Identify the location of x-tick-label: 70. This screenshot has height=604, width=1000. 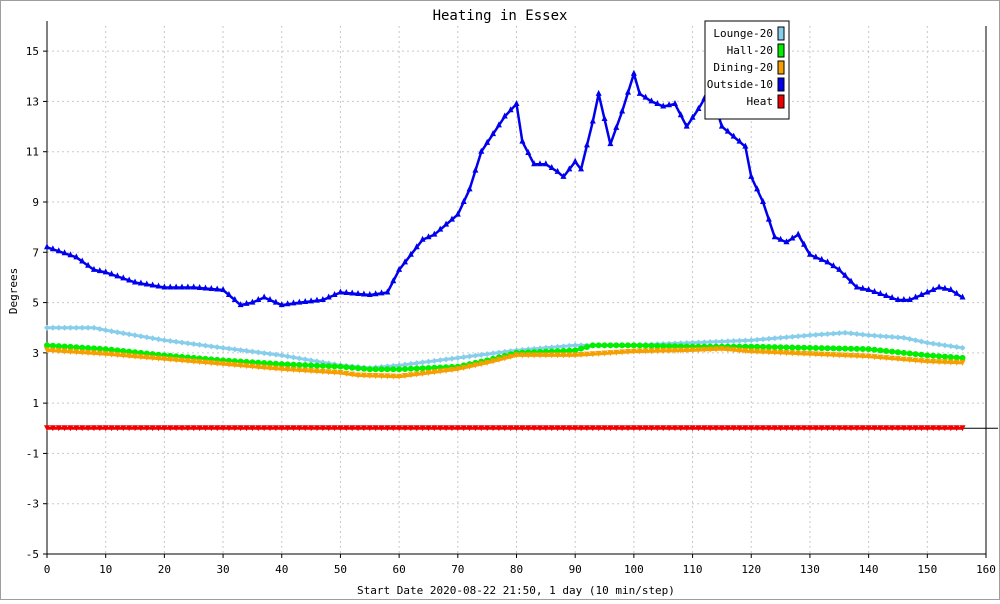
(457, 569).